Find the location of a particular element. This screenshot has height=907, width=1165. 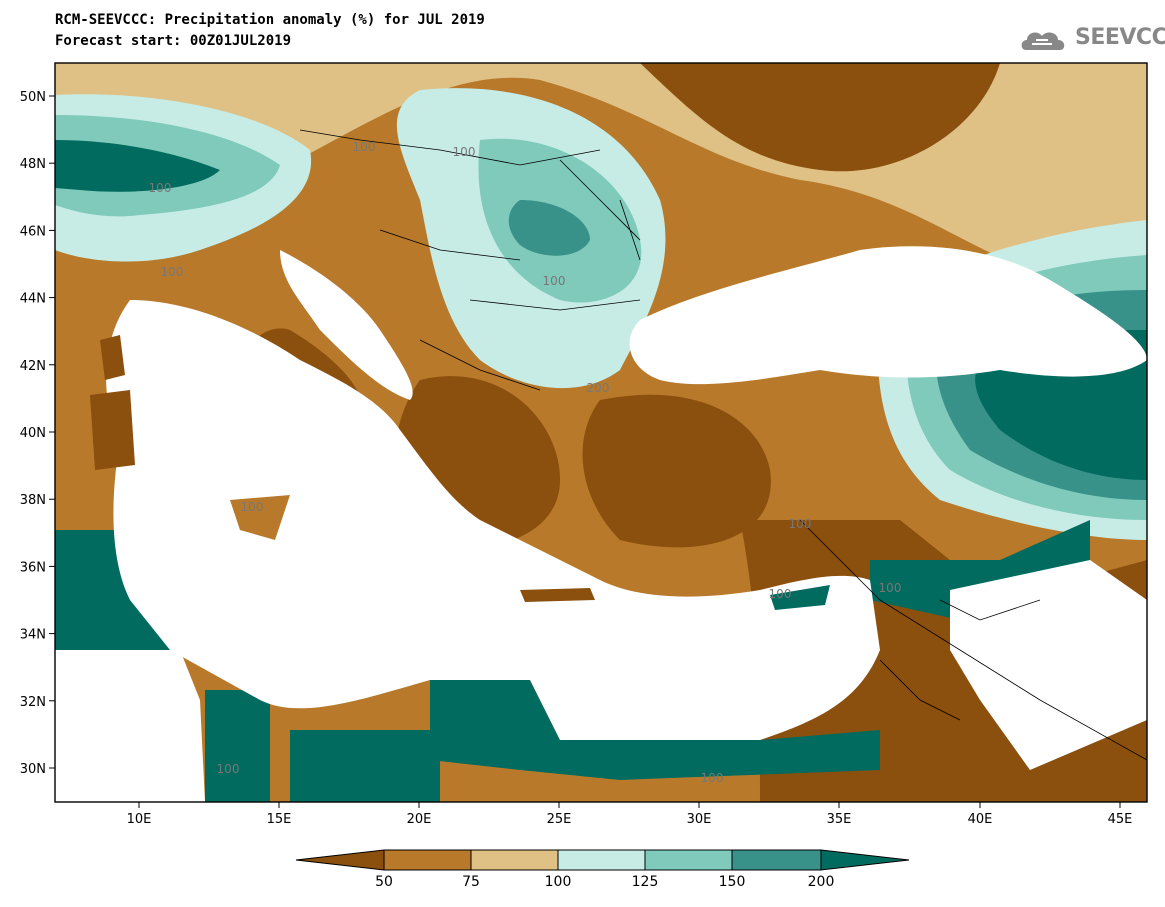

lon-label: 35E is located at coordinates (839, 819).